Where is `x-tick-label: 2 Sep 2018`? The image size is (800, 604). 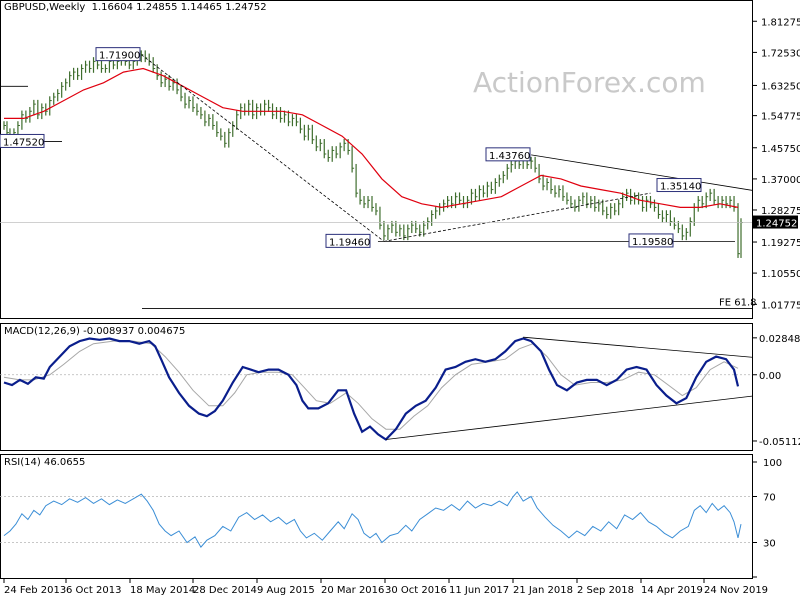
x-tick-label: 2 Sep 2018 is located at coordinates (605, 590).